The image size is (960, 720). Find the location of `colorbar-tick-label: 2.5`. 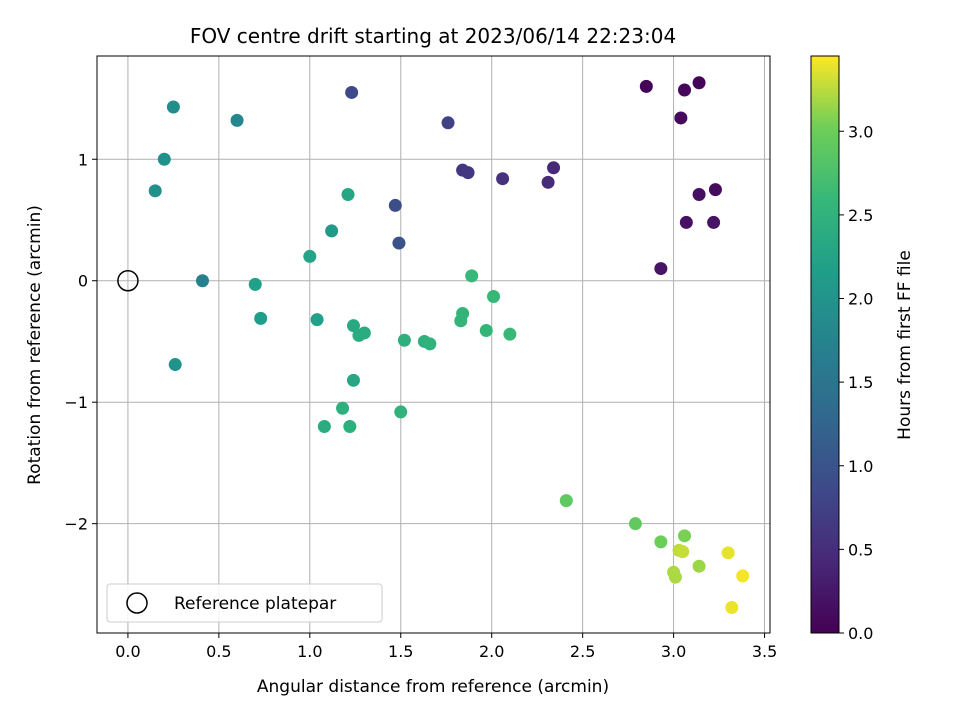

colorbar-tick-label: 2.5 is located at coordinates (860, 215).